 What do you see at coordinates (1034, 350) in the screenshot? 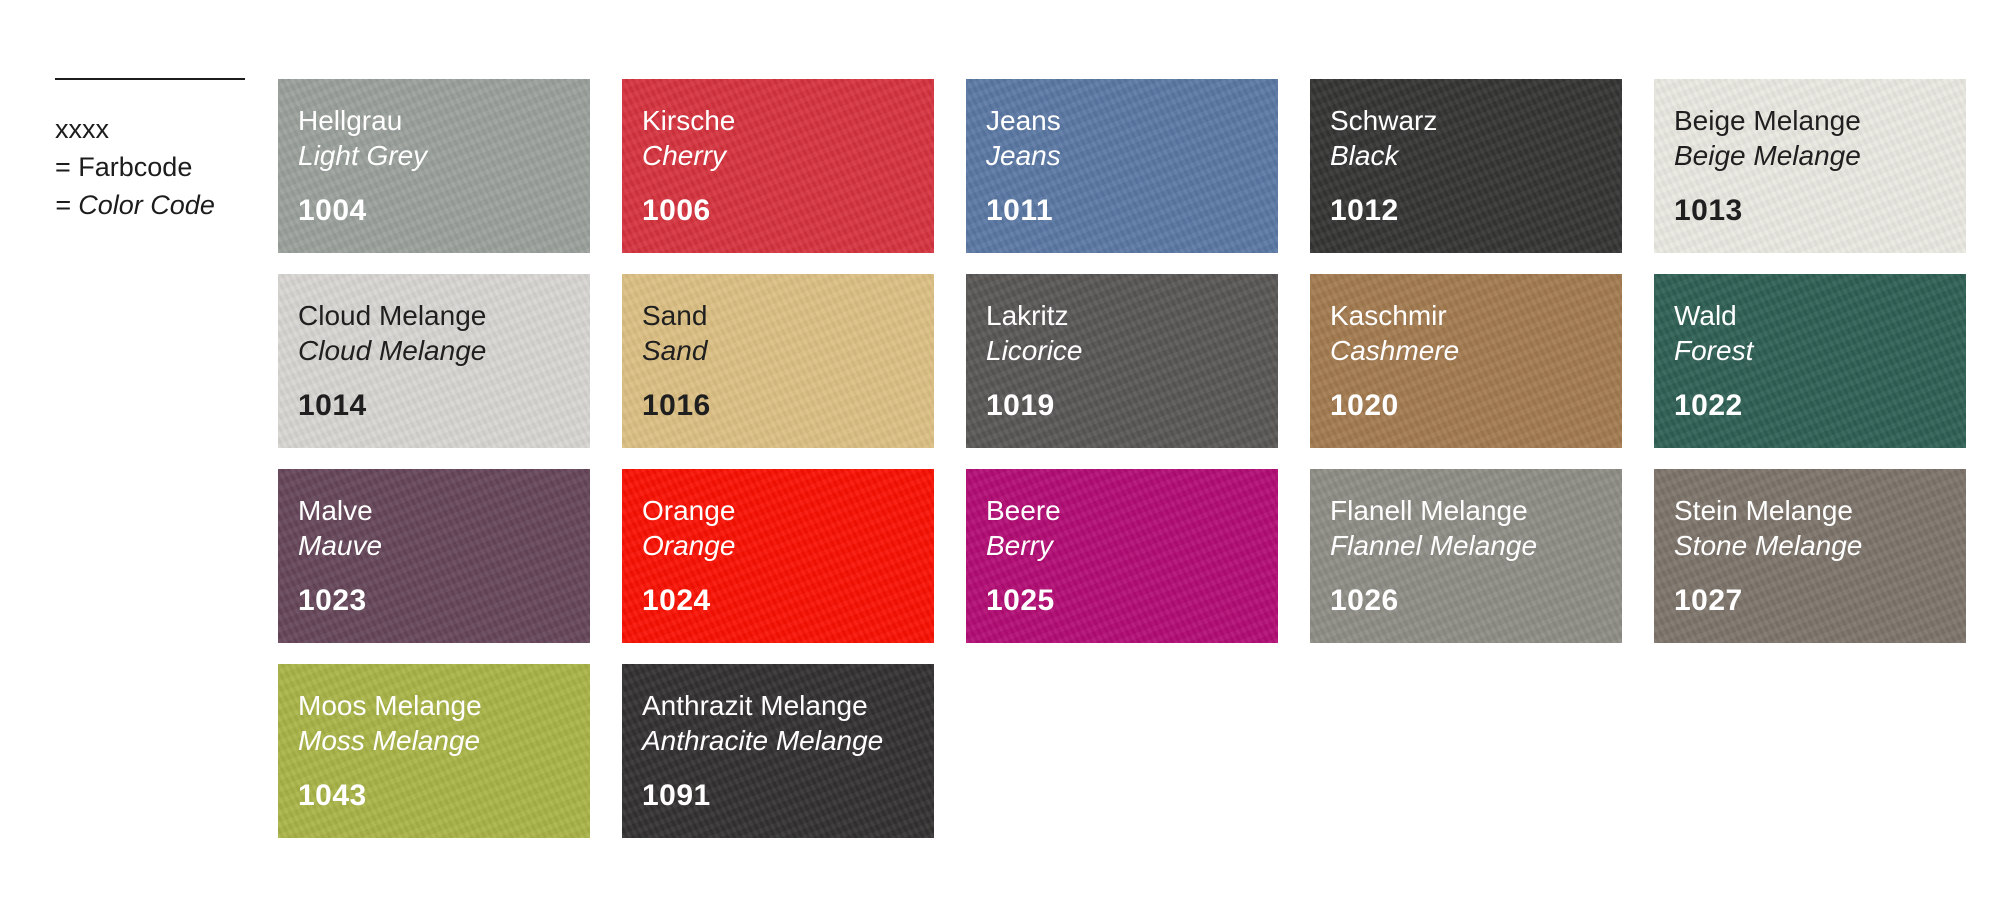
I see `swatch-name-english: Licorice` at bounding box center [1034, 350].